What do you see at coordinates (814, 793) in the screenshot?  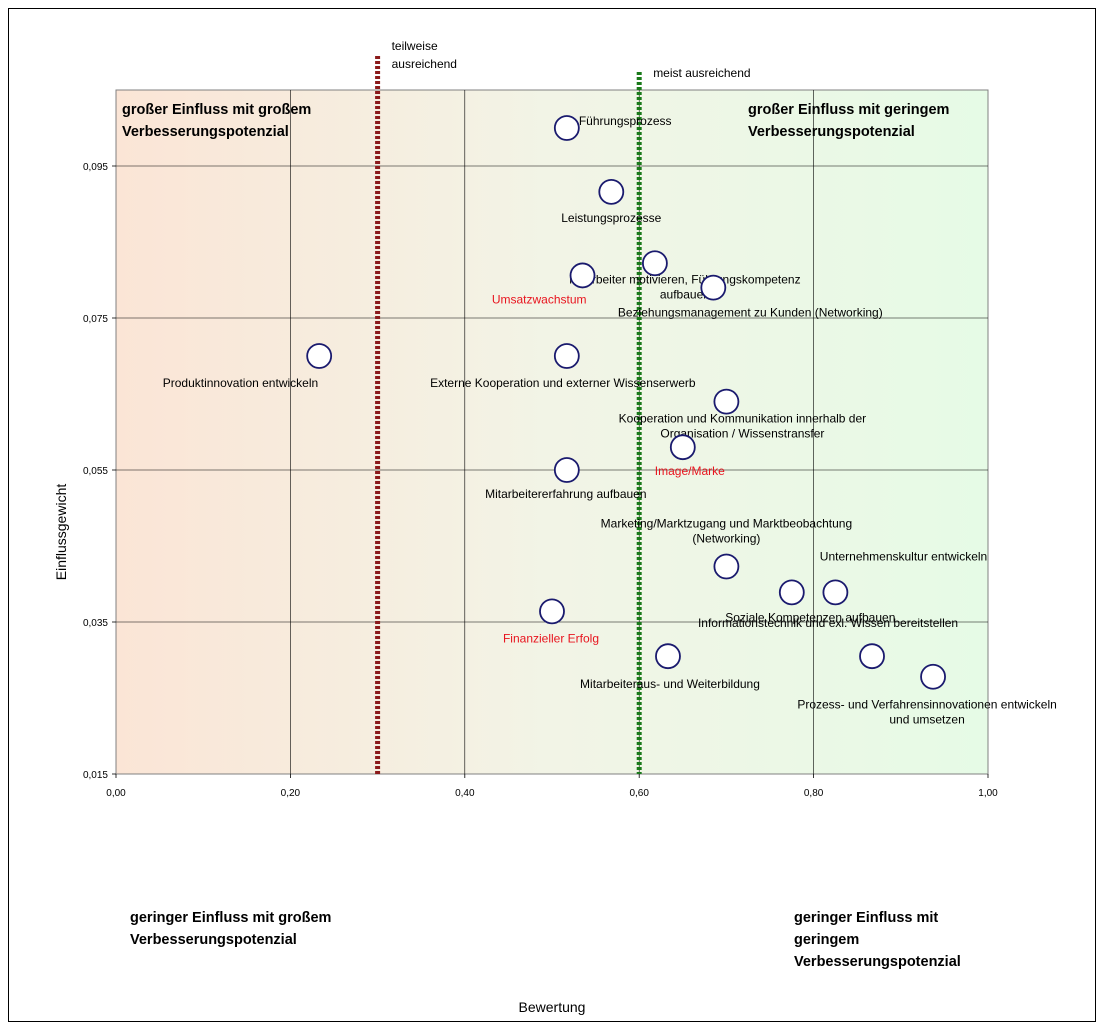 I see `x-tick-label: 0,80` at bounding box center [814, 793].